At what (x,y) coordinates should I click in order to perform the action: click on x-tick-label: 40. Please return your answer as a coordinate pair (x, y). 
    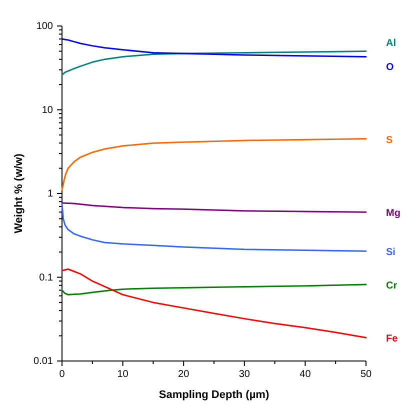
    Looking at the image, I should click on (306, 374).